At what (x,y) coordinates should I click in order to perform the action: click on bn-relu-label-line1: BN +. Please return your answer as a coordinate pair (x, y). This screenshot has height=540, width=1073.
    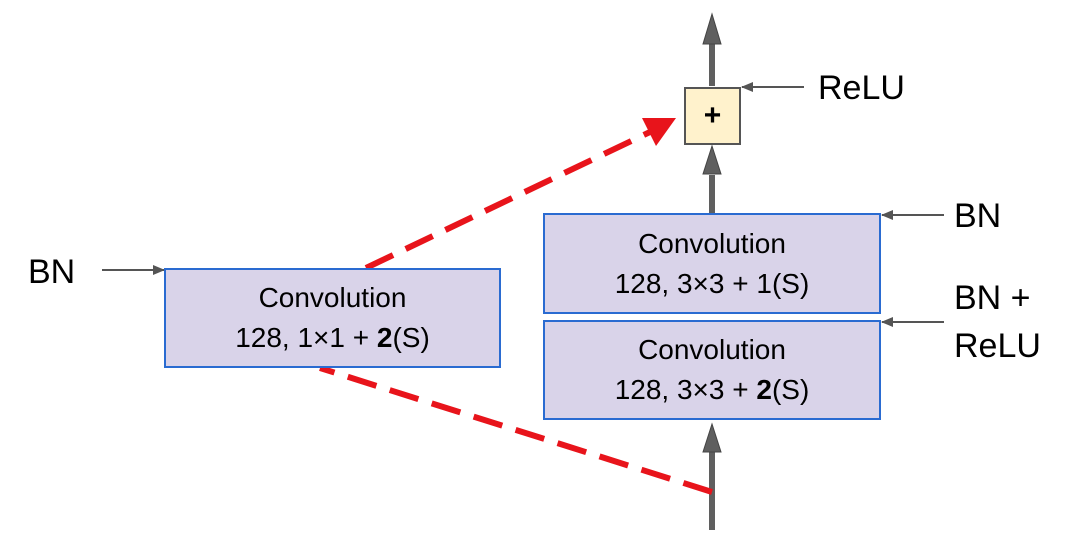
    Looking at the image, I should click on (992, 298).